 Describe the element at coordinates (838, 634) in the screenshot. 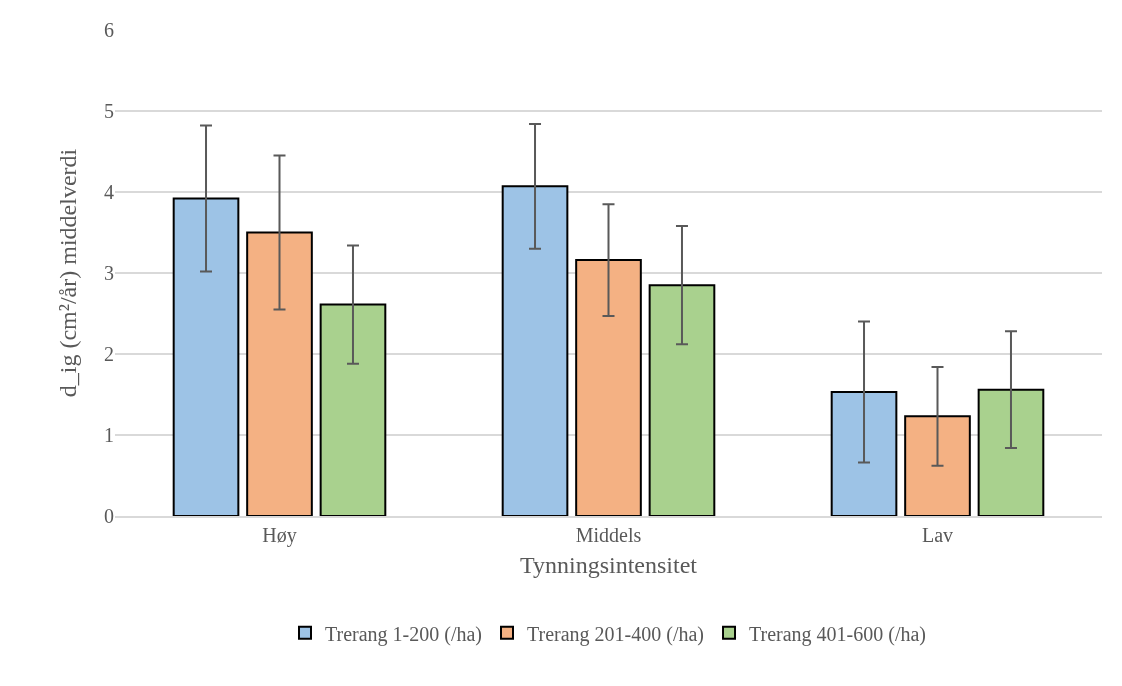

I see `legend-label: Trerang 401-600 (/ha)` at that location.